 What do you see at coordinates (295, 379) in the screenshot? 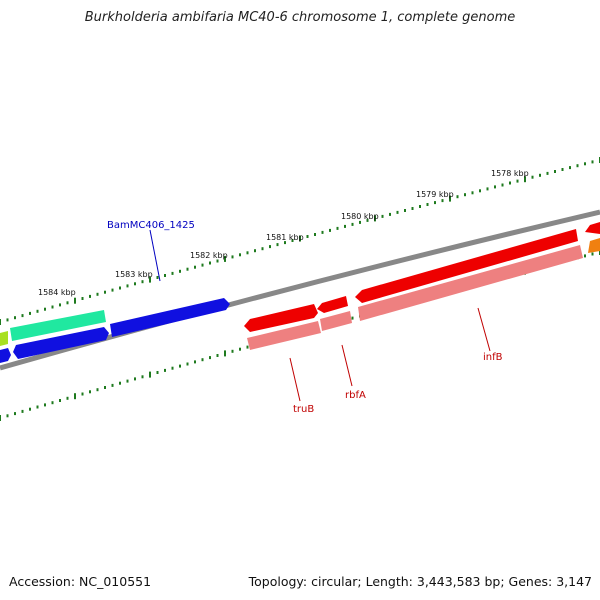
I see `leader-trub` at bounding box center [295, 379].